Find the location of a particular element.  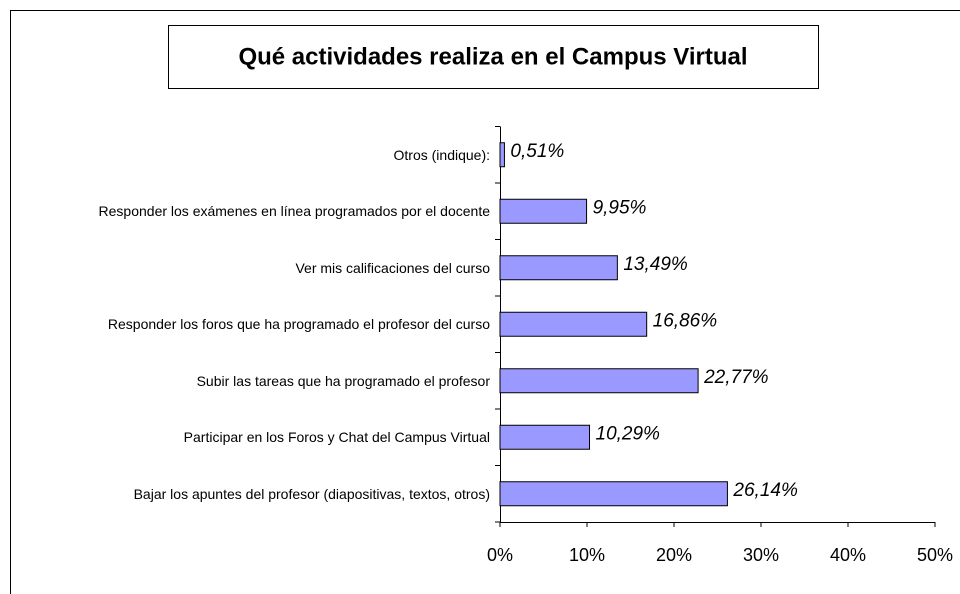

x-tick-label: 30% is located at coordinates (761, 555).